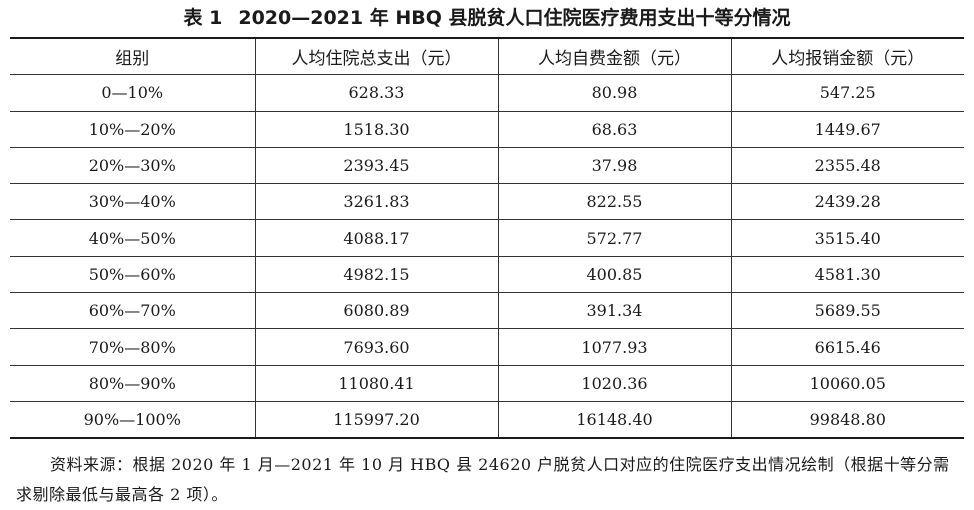 The height and width of the screenshot is (510, 974). I want to click on self-paid-cell: 572.77, so click(614, 238).